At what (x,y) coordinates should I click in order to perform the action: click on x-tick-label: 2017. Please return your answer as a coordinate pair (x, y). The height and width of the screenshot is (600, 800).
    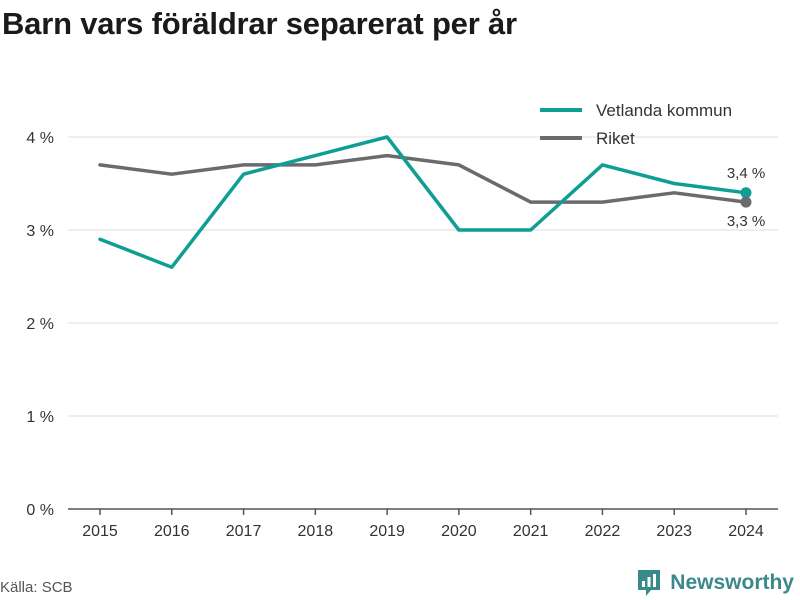
    Looking at the image, I should click on (244, 531).